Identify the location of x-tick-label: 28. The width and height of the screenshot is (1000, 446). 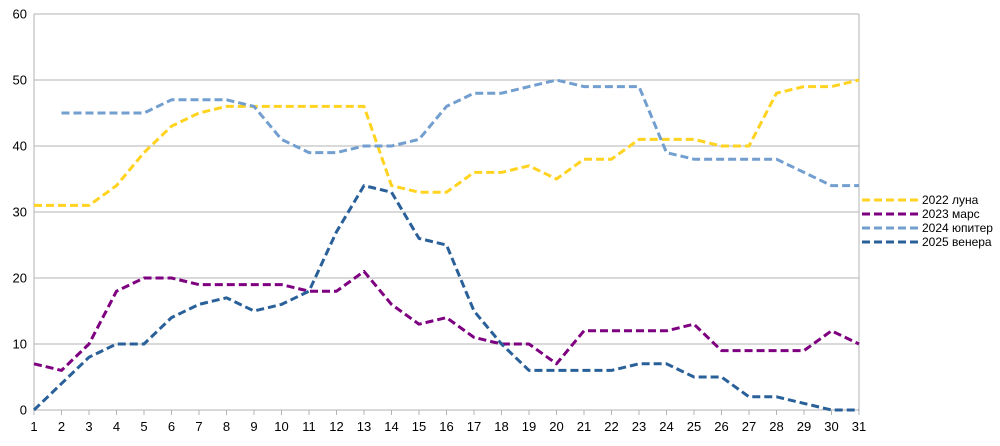
(776, 426).